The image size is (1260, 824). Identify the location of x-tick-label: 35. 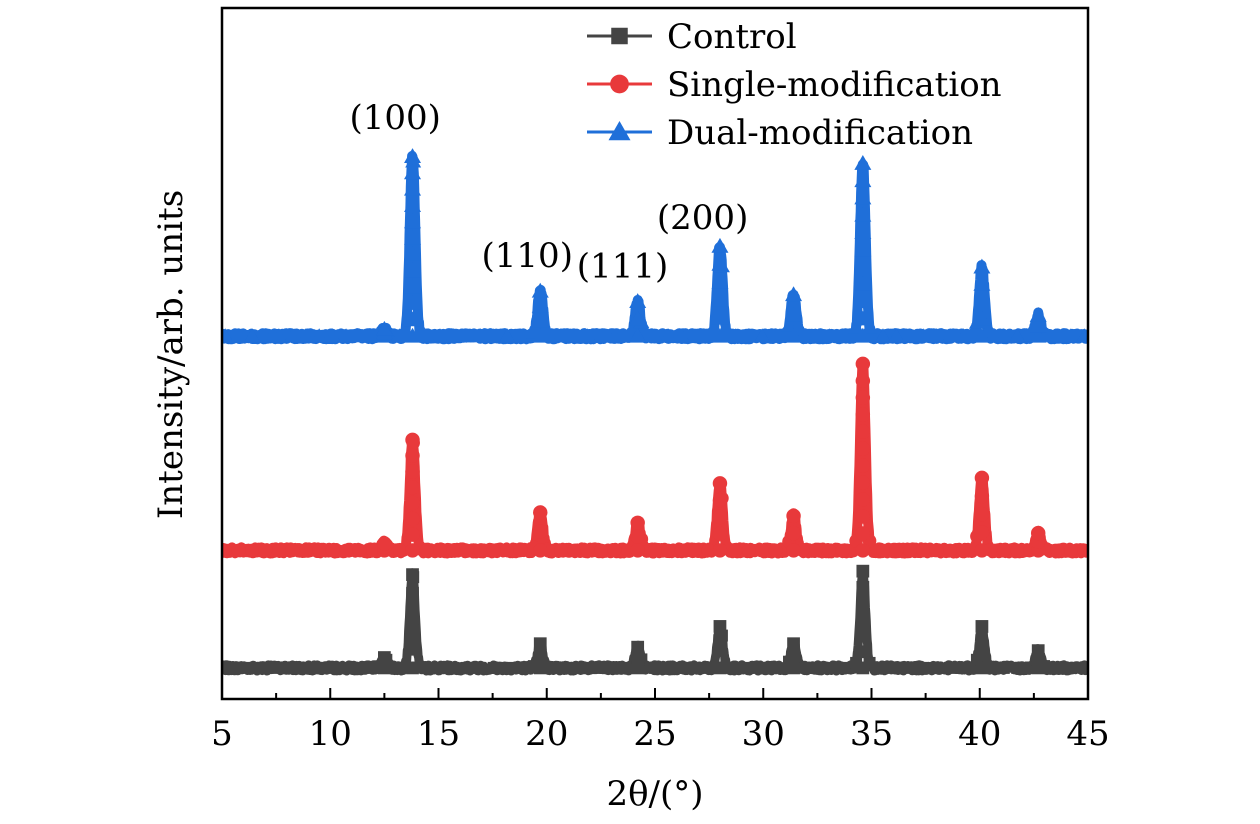
(871, 734).